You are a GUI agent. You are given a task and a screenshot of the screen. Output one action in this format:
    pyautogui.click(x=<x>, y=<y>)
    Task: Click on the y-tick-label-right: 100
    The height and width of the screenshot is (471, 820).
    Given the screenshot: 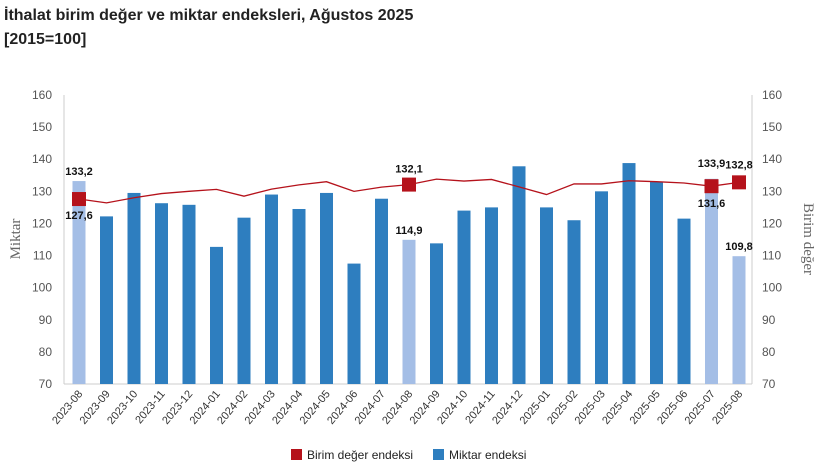 What is the action you would take?
    pyautogui.click(x=772, y=288)
    